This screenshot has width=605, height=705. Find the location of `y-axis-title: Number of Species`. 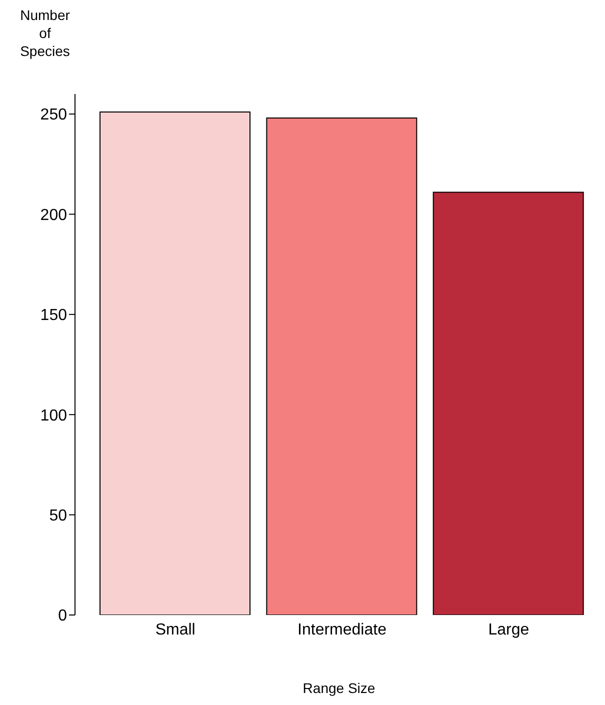

y-axis-title: Number of Species is located at coordinates (45, 33).